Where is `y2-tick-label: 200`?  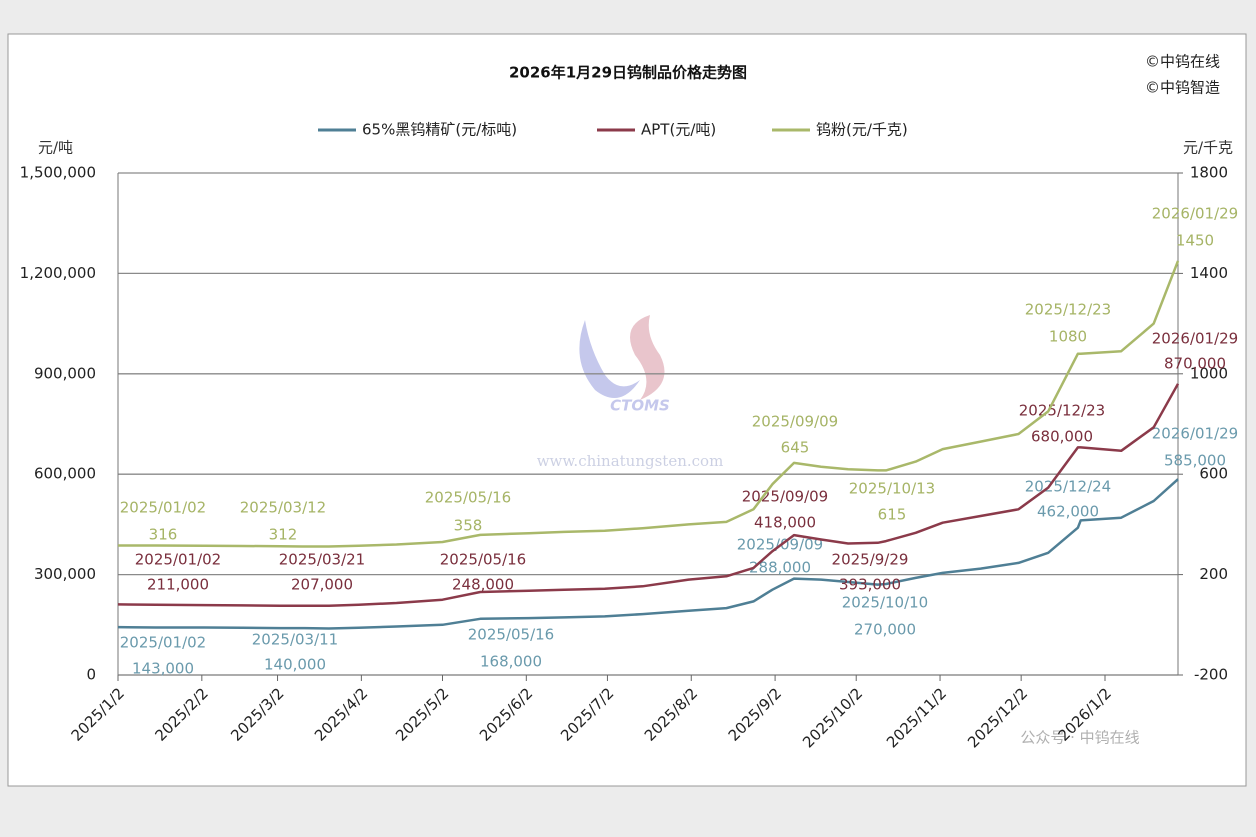 y2-tick-label: 200 is located at coordinates (1213, 574).